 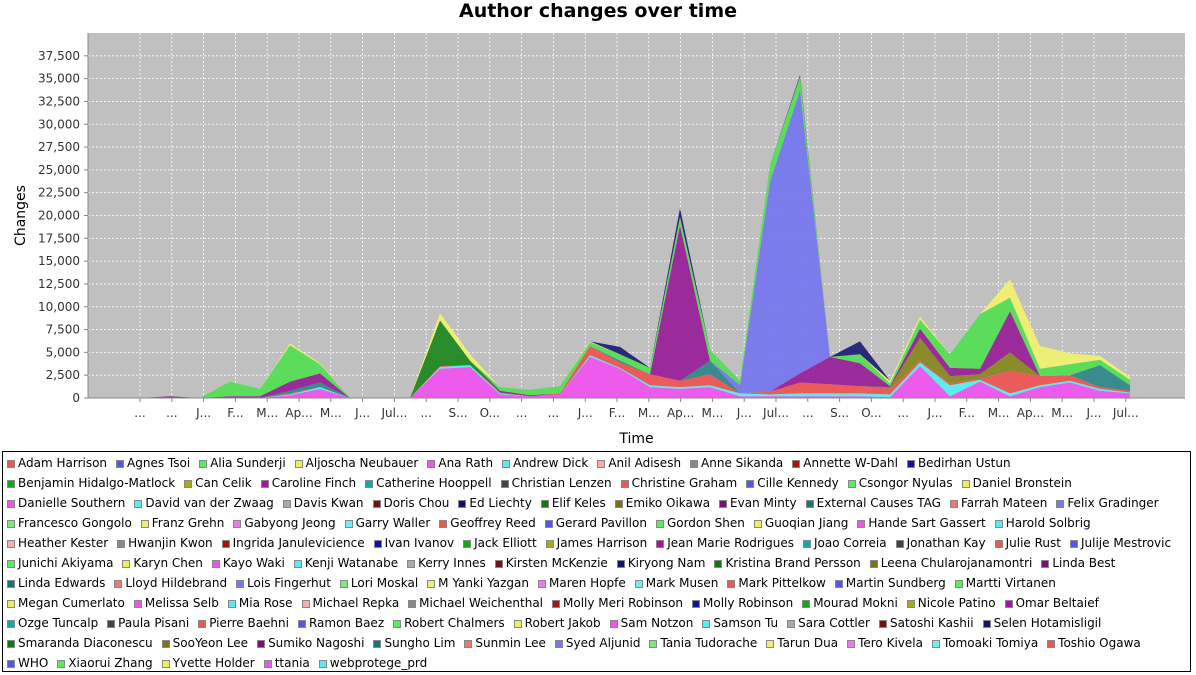 What do you see at coordinates (362, 463) in the screenshot?
I see `legend-label: Aljoscha Neubauer` at bounding box center [362, 463].